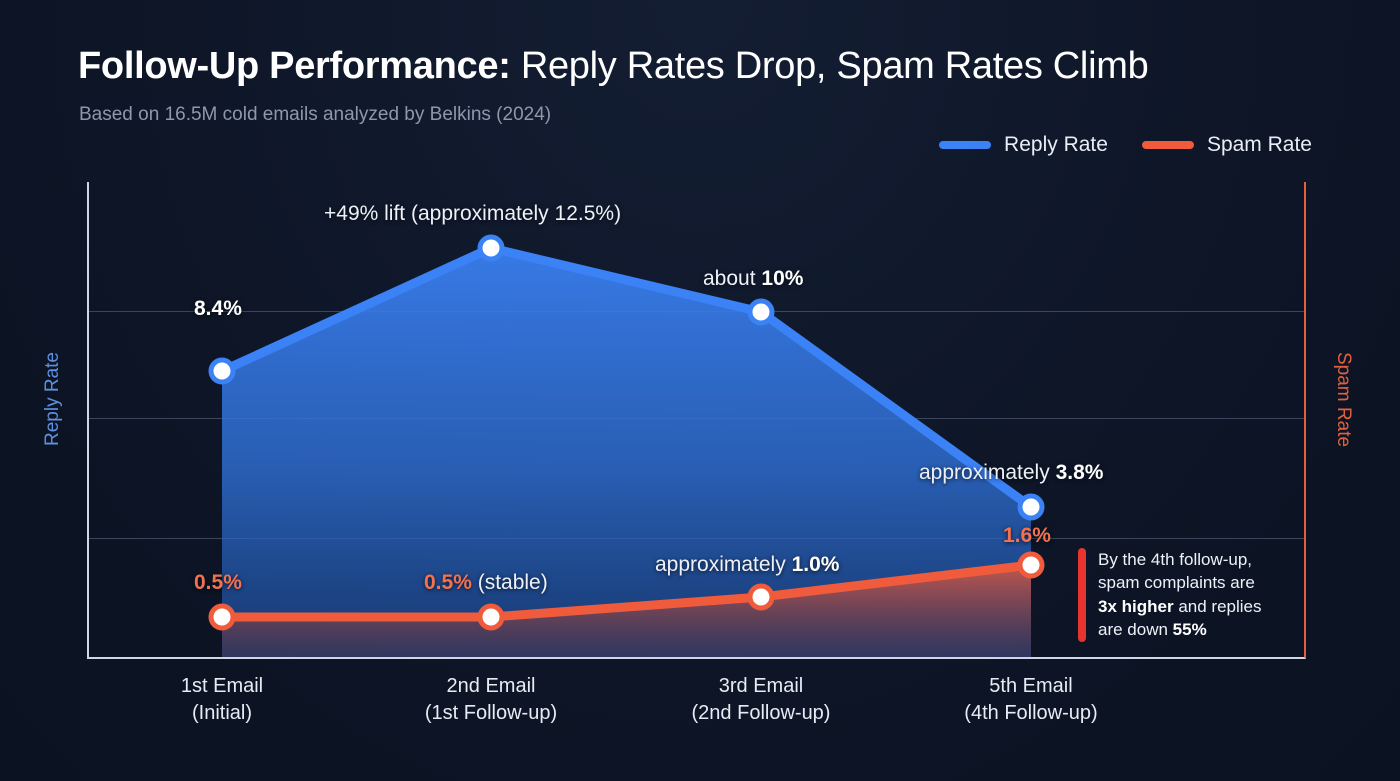 Image resolution: width=1400 pixels, height=781 pixels. Describe the element at coordinates (732, 278) in the screenshot. I see `annotation-reply-3-prefix: about` at that location.